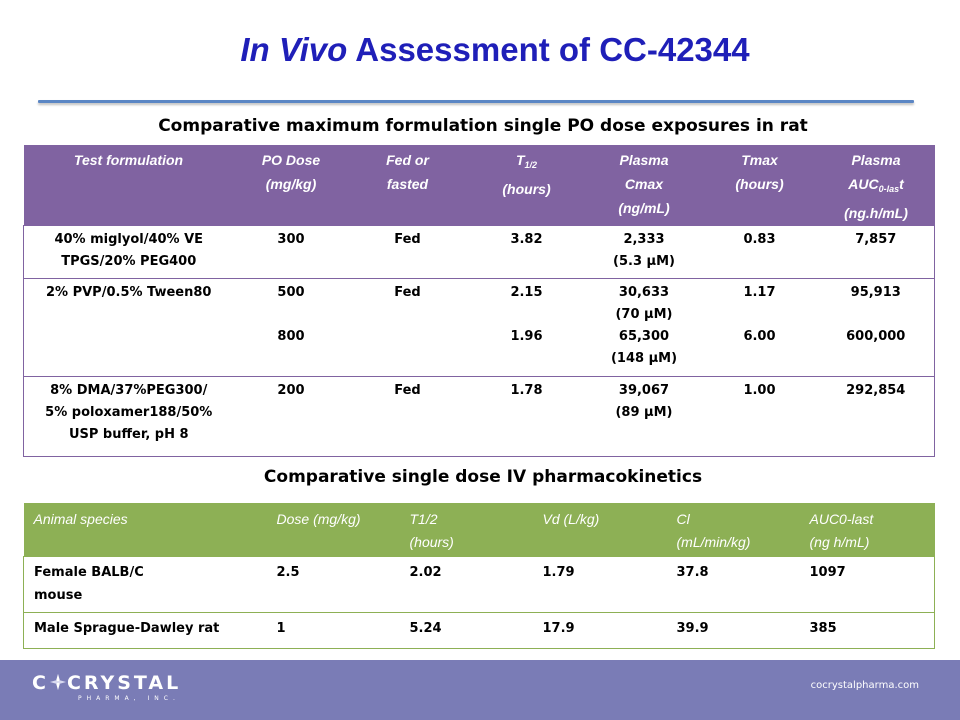 The height and width of the screenshot is (720, 960). I want to click on header-cmax: Plasma Cmax (ng/mL), so click(644, 185).